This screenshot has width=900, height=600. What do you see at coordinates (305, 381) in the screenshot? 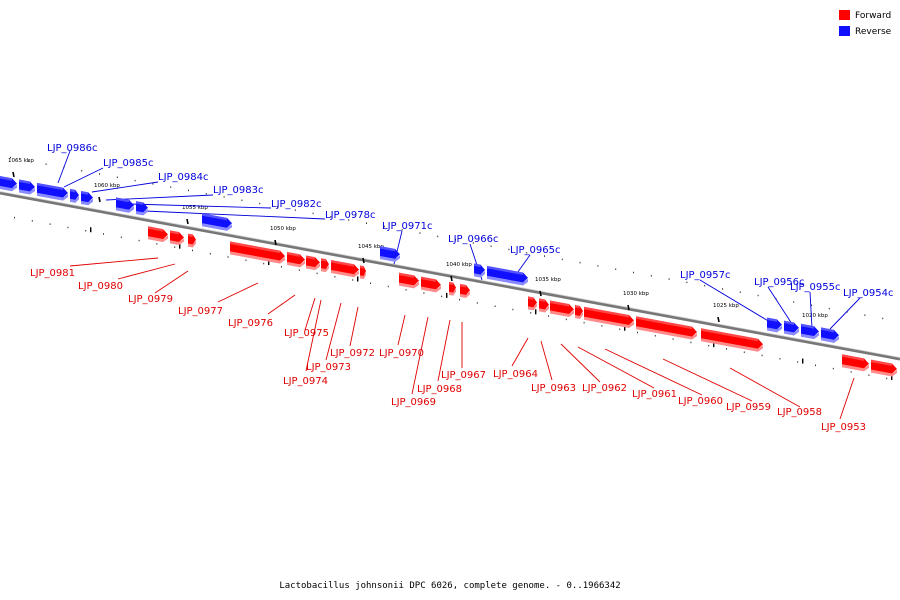
I see `gene-label: LJP_0974` at bounding box center [305, 381].